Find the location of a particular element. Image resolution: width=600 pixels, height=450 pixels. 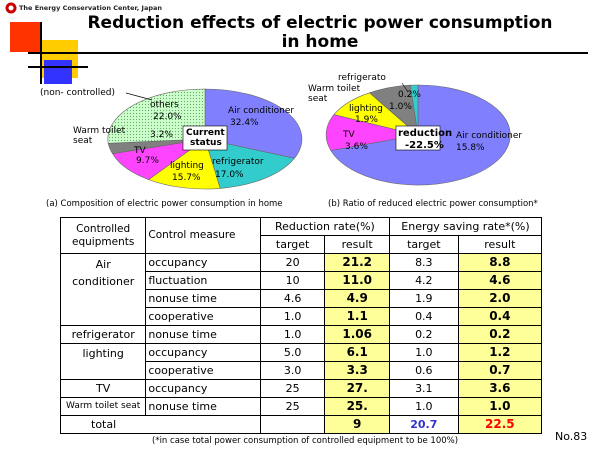

cell-saving-result: 0.4 is located at coordinates (500, 316).